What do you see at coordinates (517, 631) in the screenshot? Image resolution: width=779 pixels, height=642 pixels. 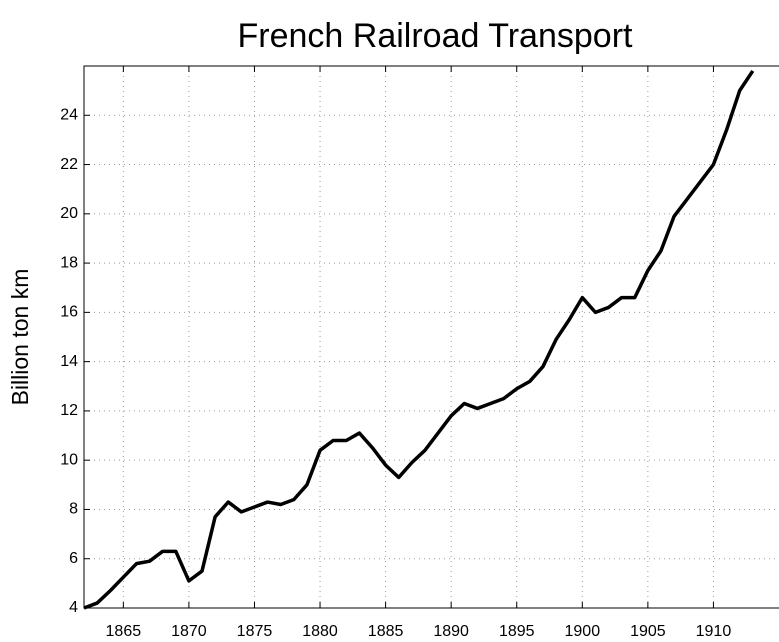 I see `x-tick-label: 1895` at bounding box center [517, 631].